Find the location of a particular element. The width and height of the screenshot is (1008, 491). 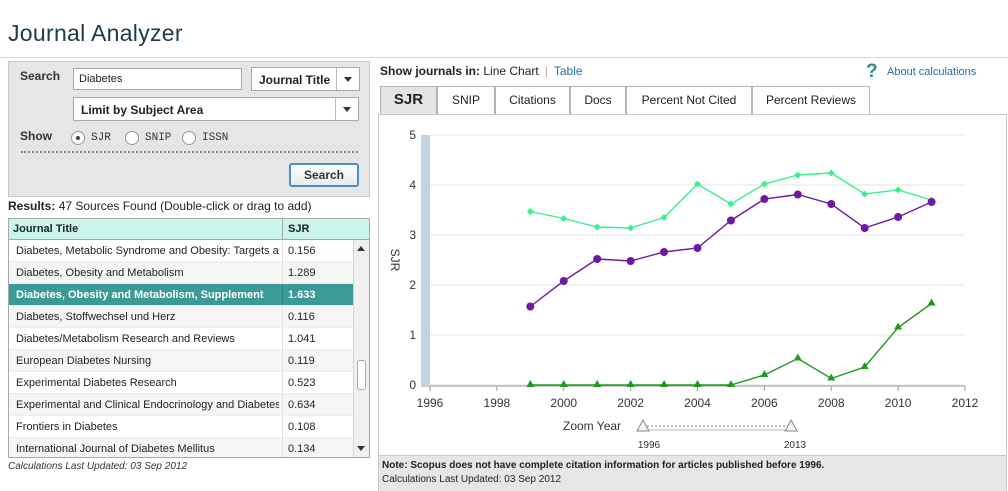

search-field-select-value: Journal Title is located at coordinates (295, 80).